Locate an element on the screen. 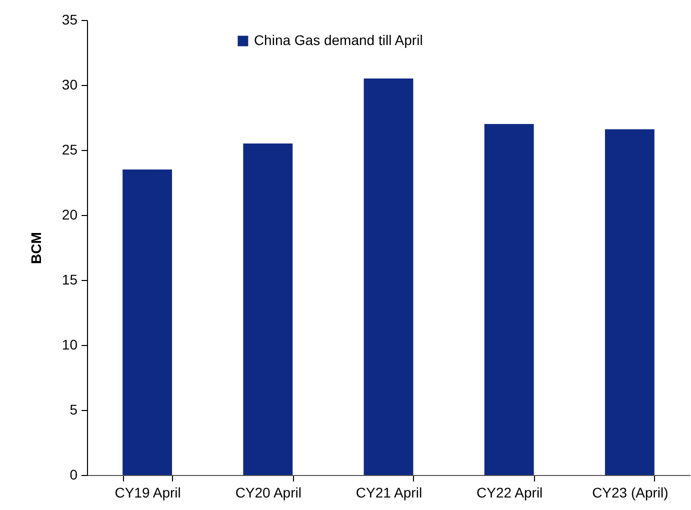 This screenshot has height=510, width=691. x-tick-label: CY23 (April) is located at coordinates (630, 492).